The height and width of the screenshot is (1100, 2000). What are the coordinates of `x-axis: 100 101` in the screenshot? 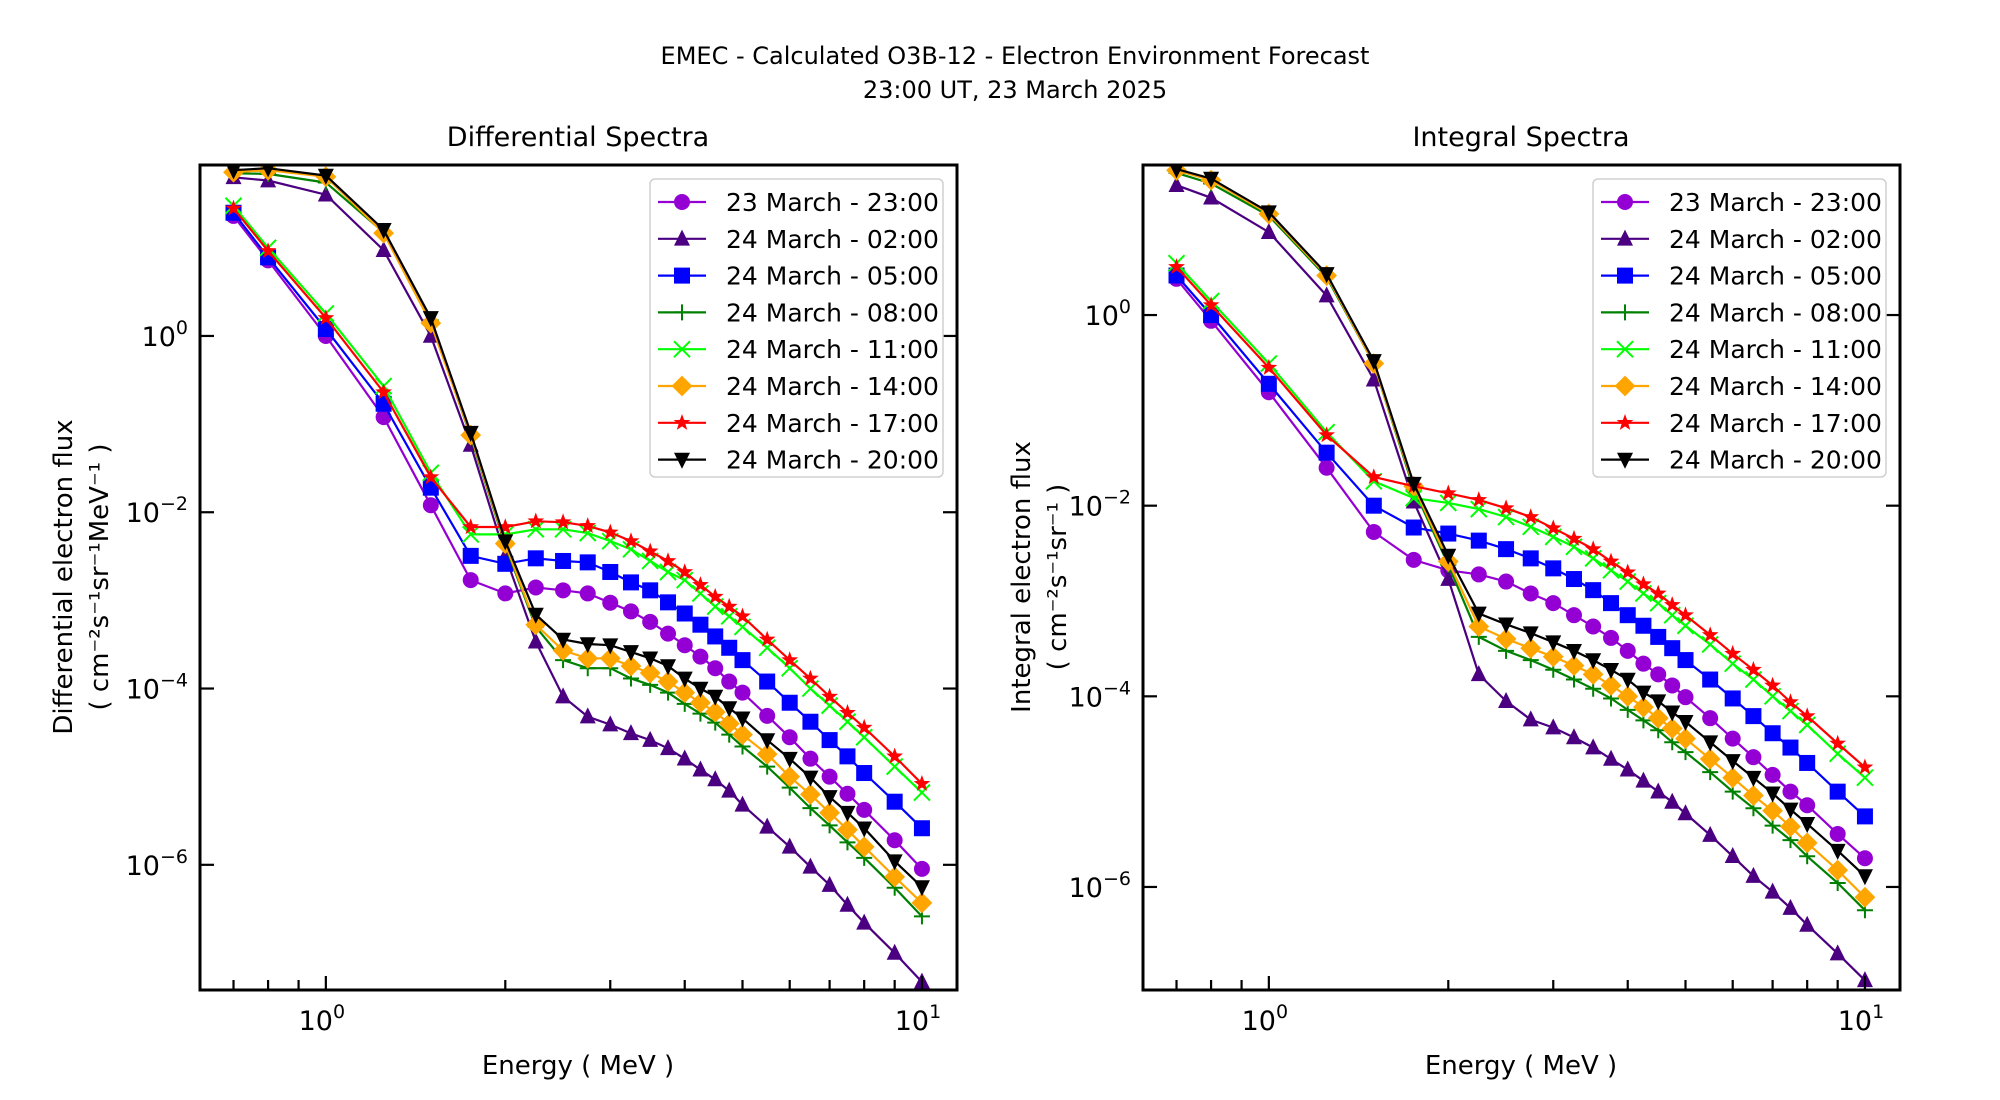 It's located at (1529, 1006).